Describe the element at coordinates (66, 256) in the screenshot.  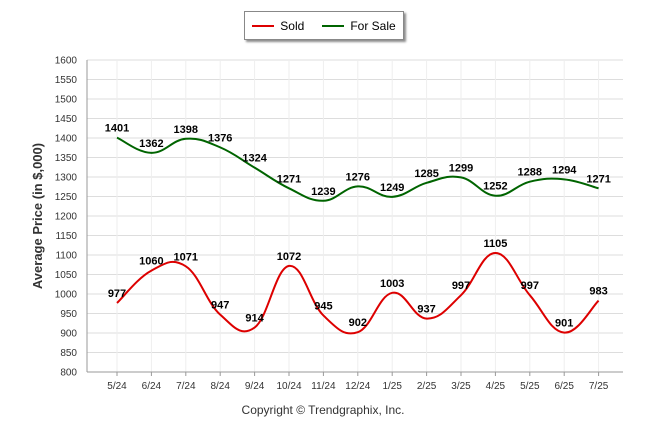
I see `y-tick-label: 1100` at that location.